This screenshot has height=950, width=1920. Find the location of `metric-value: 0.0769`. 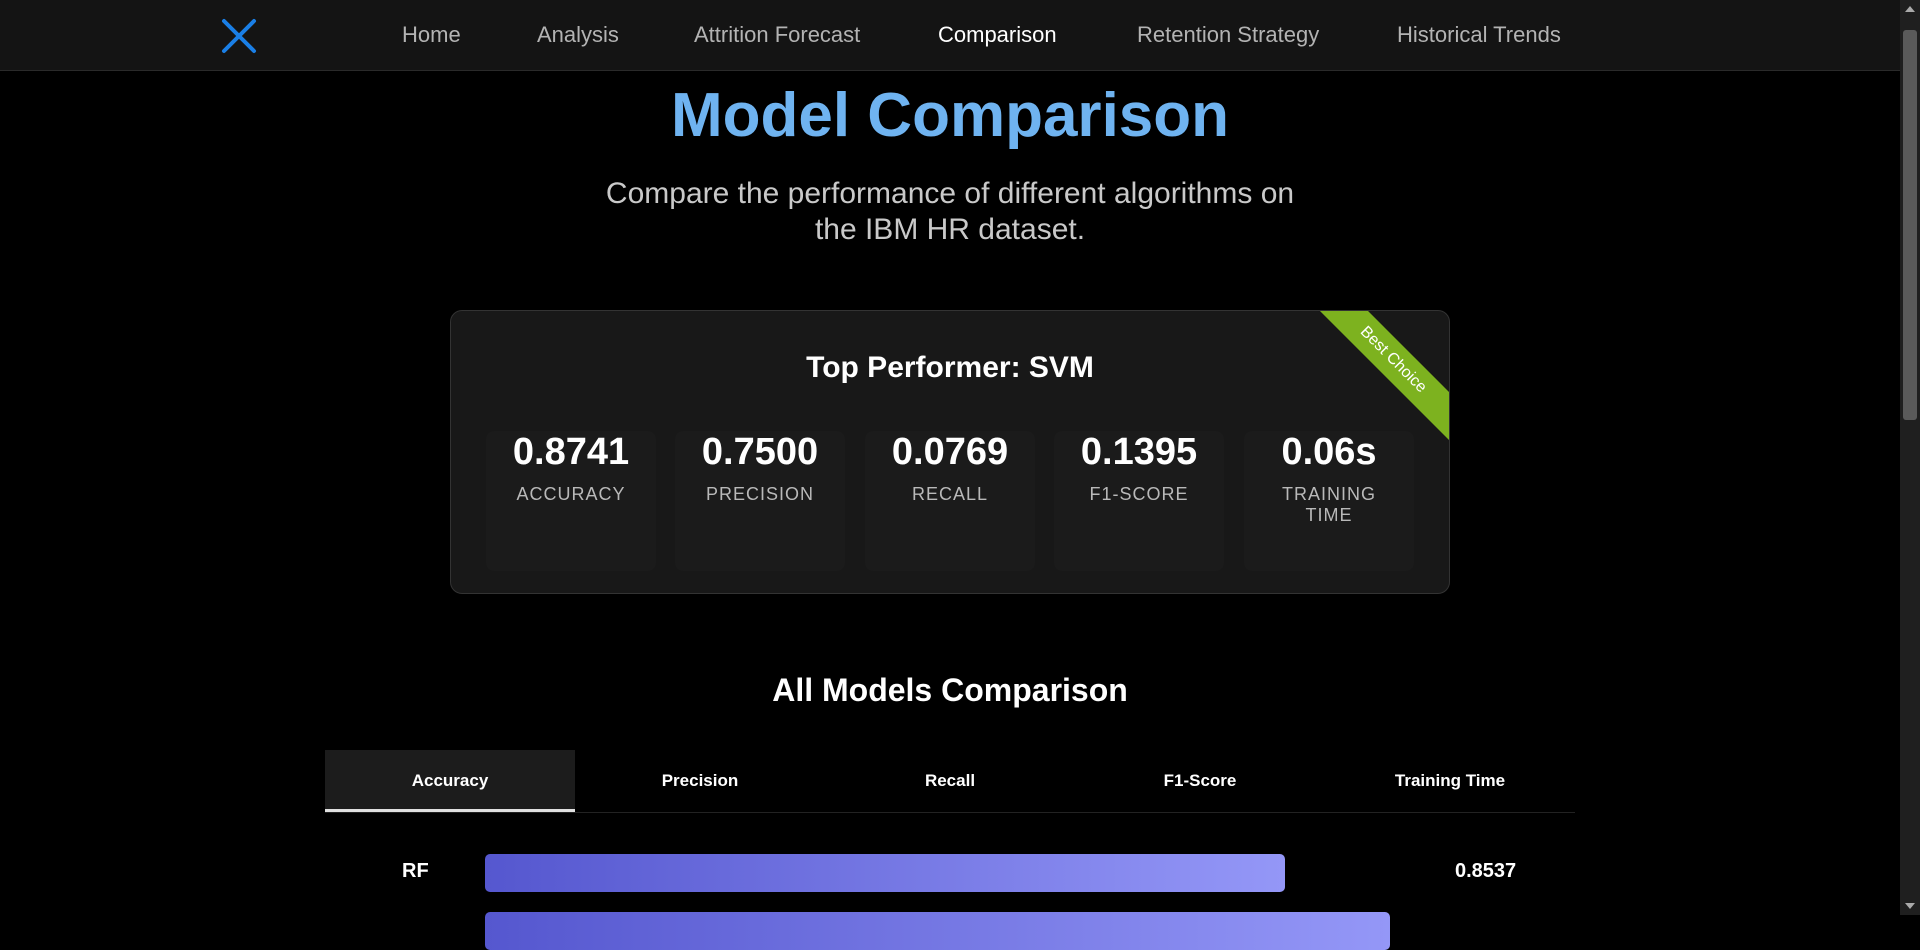

metric-value: 0.0769 is located at coordinates (950, 452).